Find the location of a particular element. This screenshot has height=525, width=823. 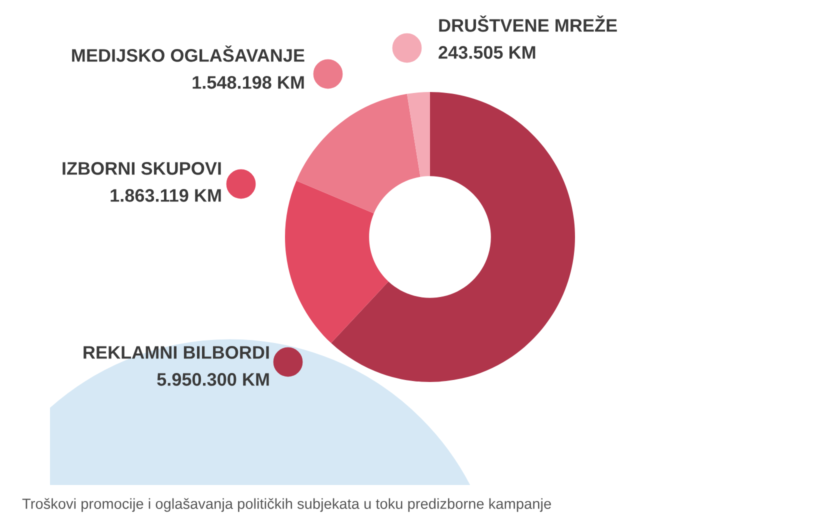

data-label: 1.863.119 KM is located at coordinates (165, 195).